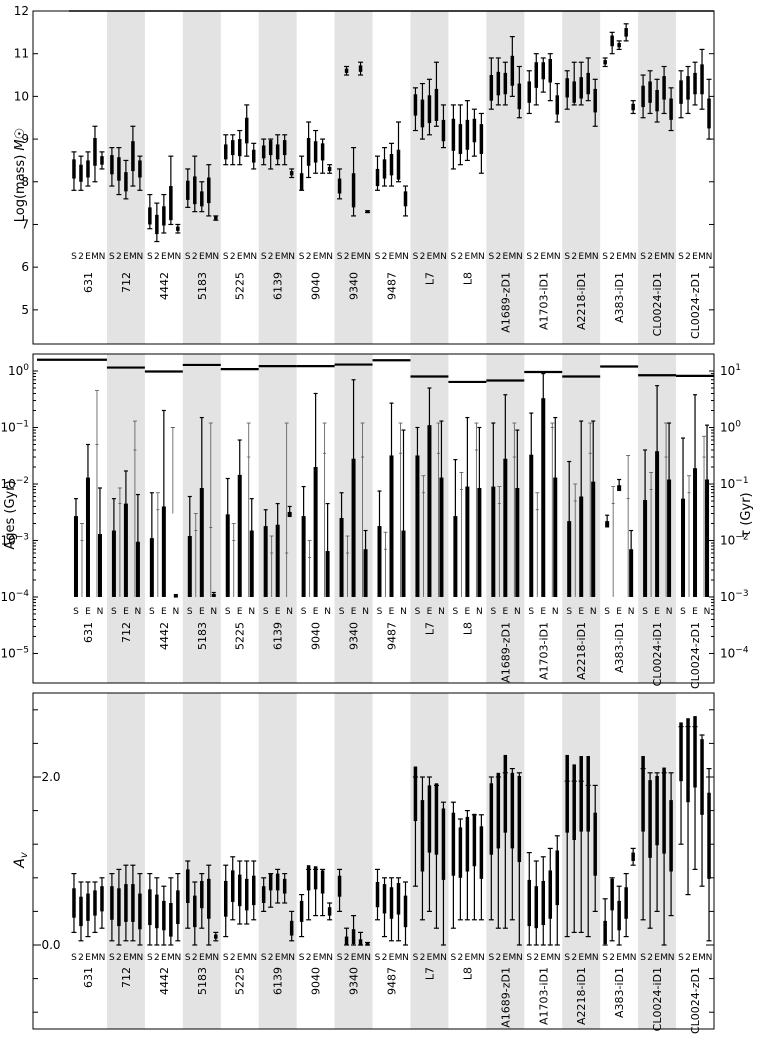 This screenshot has width=761, height=1037. Describe the element at coordinates (734, 539) in the screenshot. I see `ytick-label-right-2: 10−2` at that location.